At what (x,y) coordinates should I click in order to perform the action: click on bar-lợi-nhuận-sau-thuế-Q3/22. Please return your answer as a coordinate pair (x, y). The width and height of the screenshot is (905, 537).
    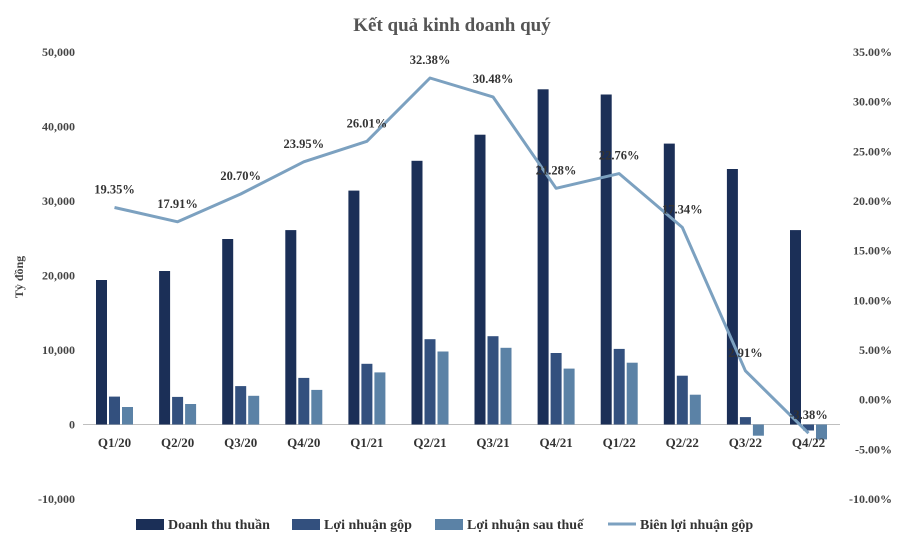
    Looking at the image, I should click on (758, 430).